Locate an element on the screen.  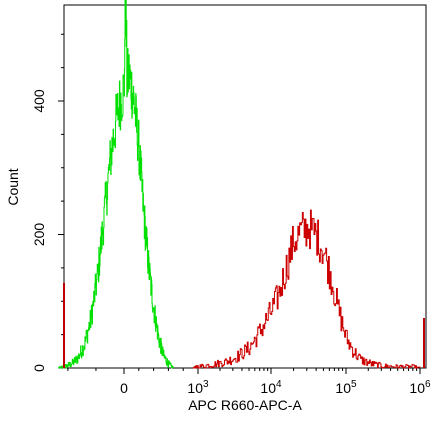
y-tick-label: 200 is located at coordinates (39, 235).